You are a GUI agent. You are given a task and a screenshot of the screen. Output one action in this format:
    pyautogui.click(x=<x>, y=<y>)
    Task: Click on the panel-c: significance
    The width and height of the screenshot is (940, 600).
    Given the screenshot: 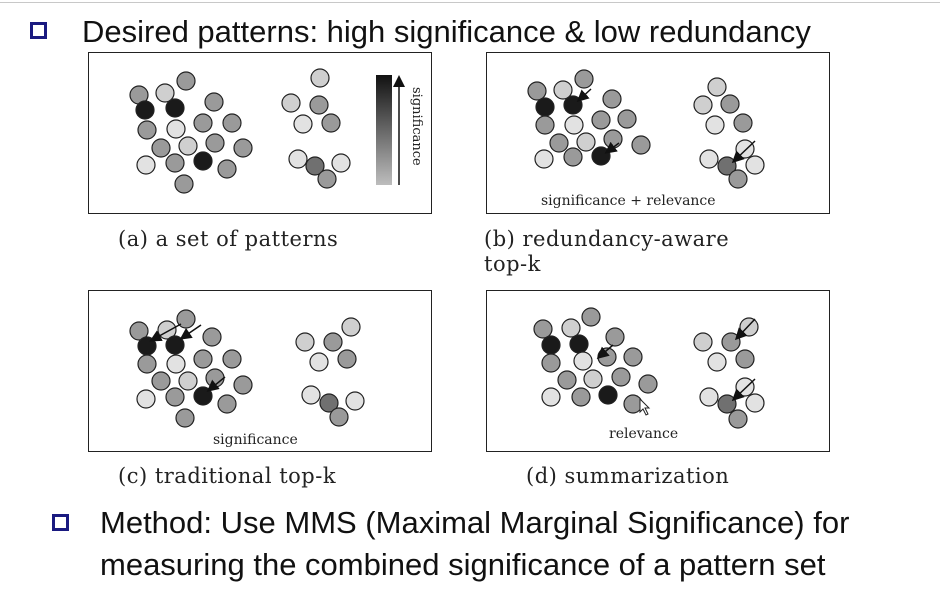 What is the action you would take?
    pyautogui.click(x=260, y=371)
    